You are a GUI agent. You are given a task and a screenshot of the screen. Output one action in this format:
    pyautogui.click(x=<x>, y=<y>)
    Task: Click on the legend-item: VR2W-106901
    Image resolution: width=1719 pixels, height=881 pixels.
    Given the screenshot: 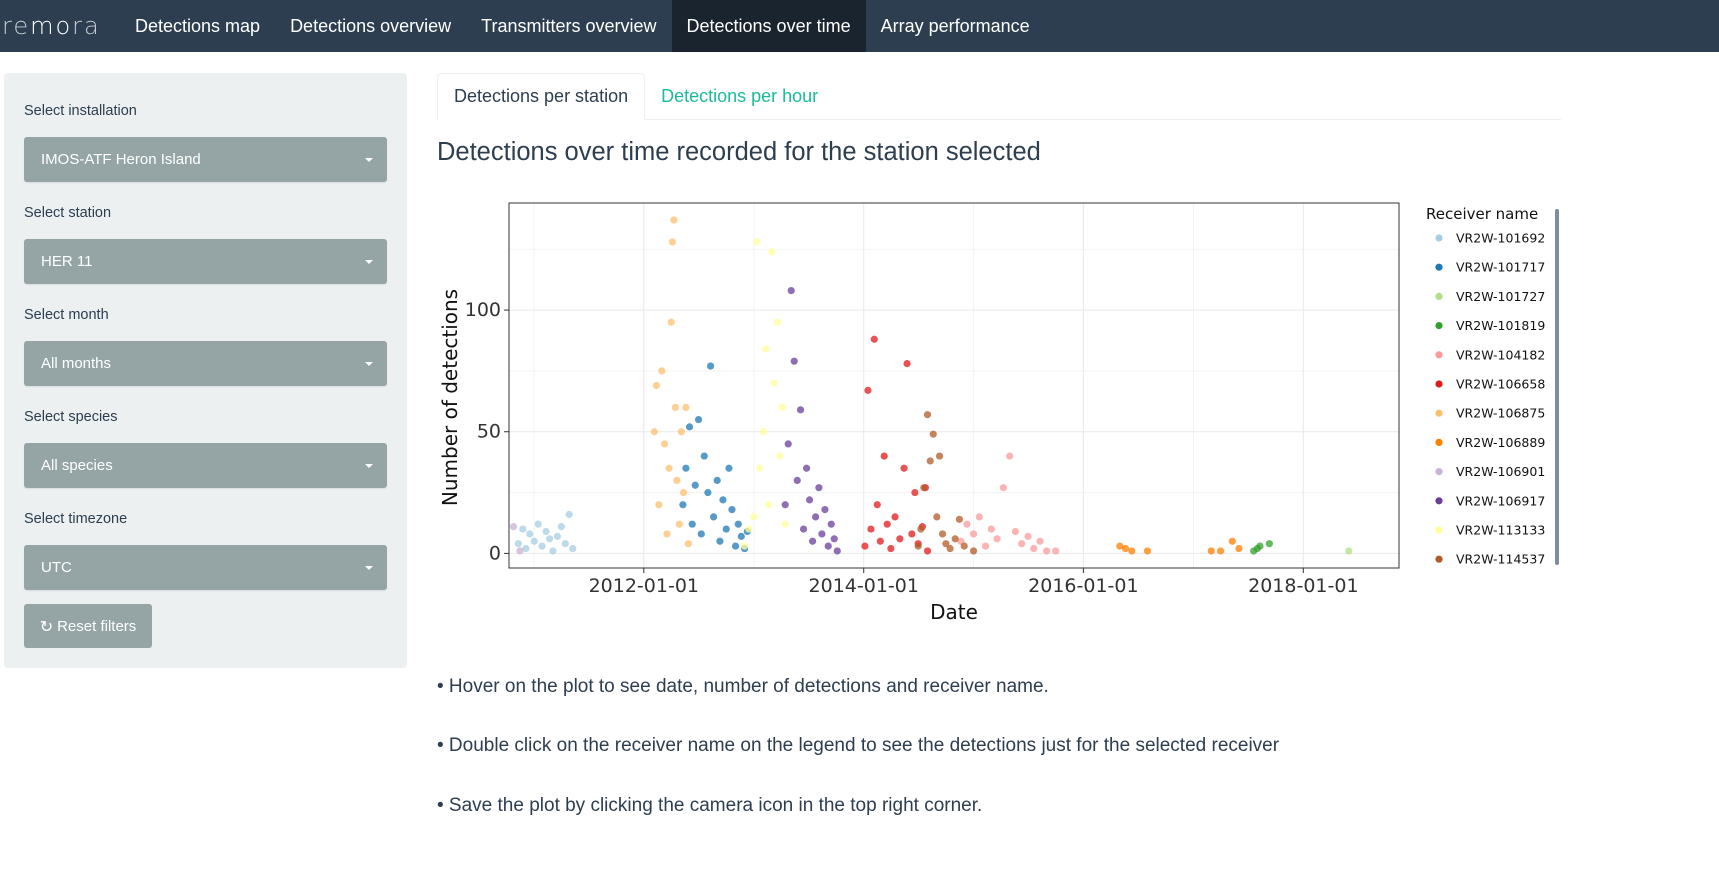 What is the action you would take?
    pyautogui.click(x=1490, y=471)
    